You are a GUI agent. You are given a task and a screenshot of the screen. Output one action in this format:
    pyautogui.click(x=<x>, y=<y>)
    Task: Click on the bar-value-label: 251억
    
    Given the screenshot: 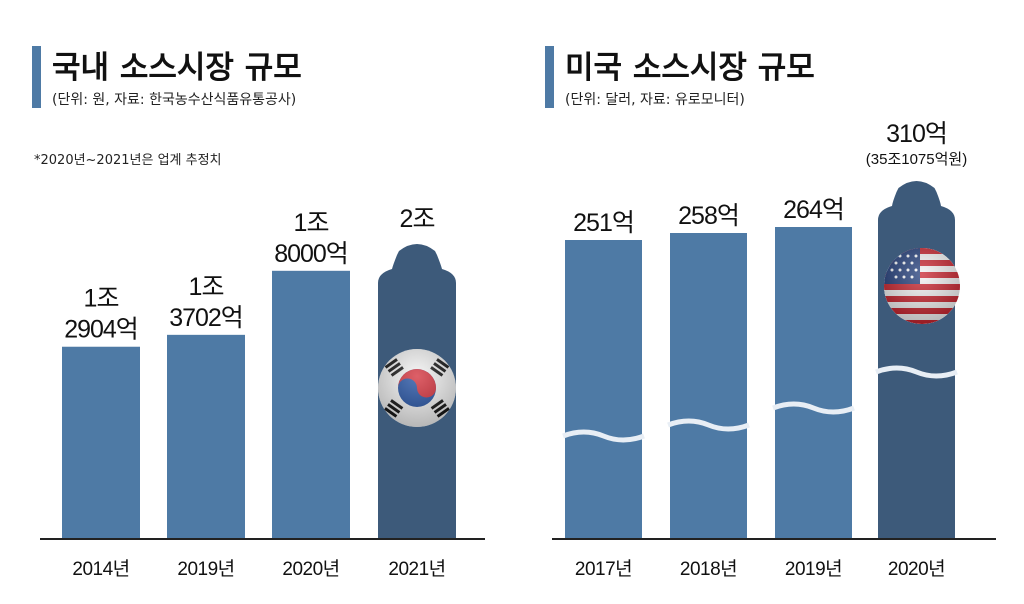 What is the action you would take?
    pyautogui.click(x=603, y=223)
    